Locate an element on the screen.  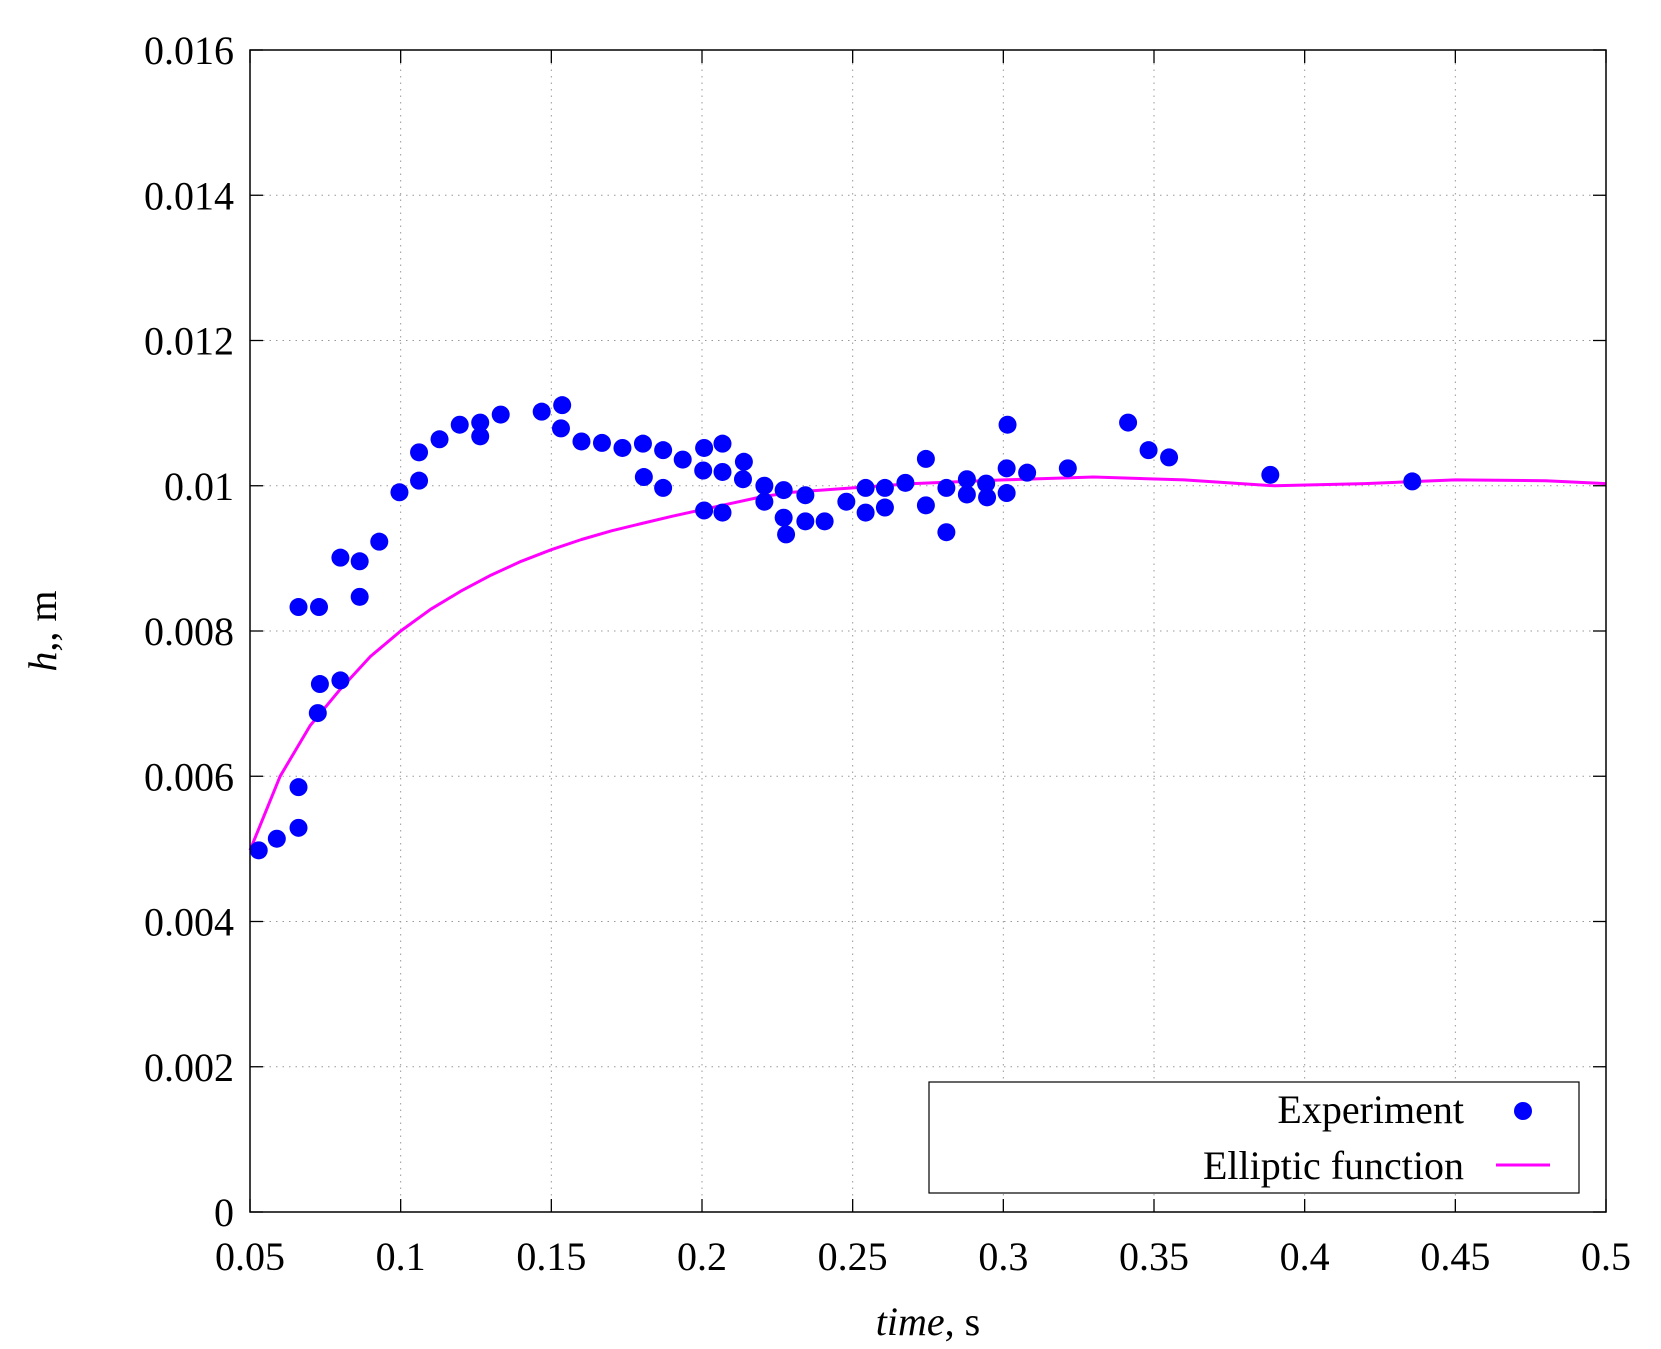
y-axis-label-italic: h is located at coordinates (42, 662).